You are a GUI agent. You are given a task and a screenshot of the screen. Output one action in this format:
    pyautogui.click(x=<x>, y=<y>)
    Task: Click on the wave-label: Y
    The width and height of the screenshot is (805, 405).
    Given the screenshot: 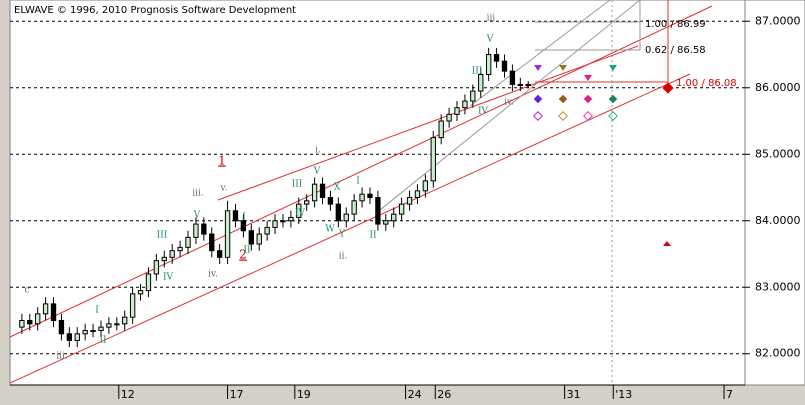 What is the action you would take?
    pyautogui.click(x=342, y=235)
    